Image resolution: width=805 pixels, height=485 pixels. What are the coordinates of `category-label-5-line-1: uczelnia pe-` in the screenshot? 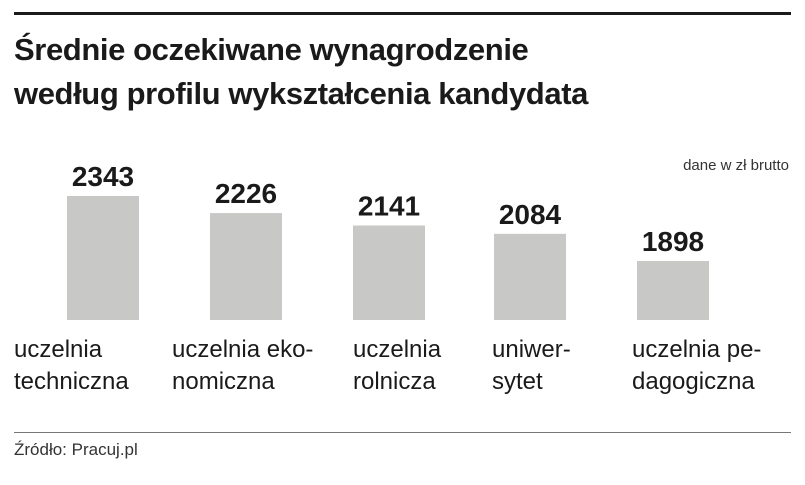 It's located at (697, 349).